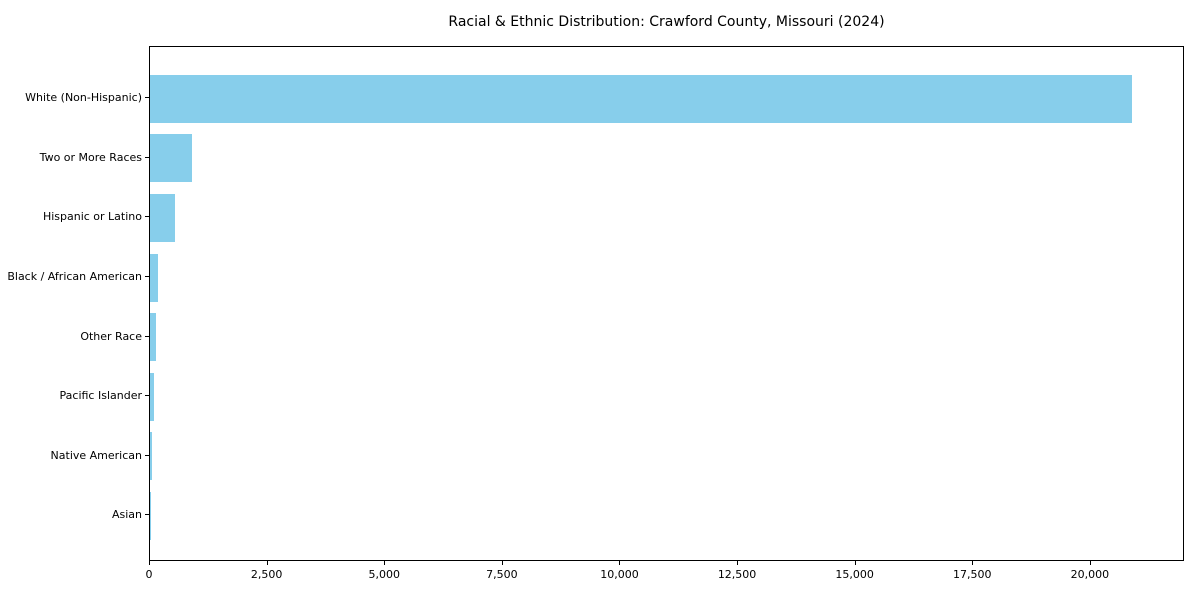 This screenshot has height=600, width=1200. Describe the element at coordinates (149, 574) in the screenshot. I see `x-tick-label: 0` at that location.